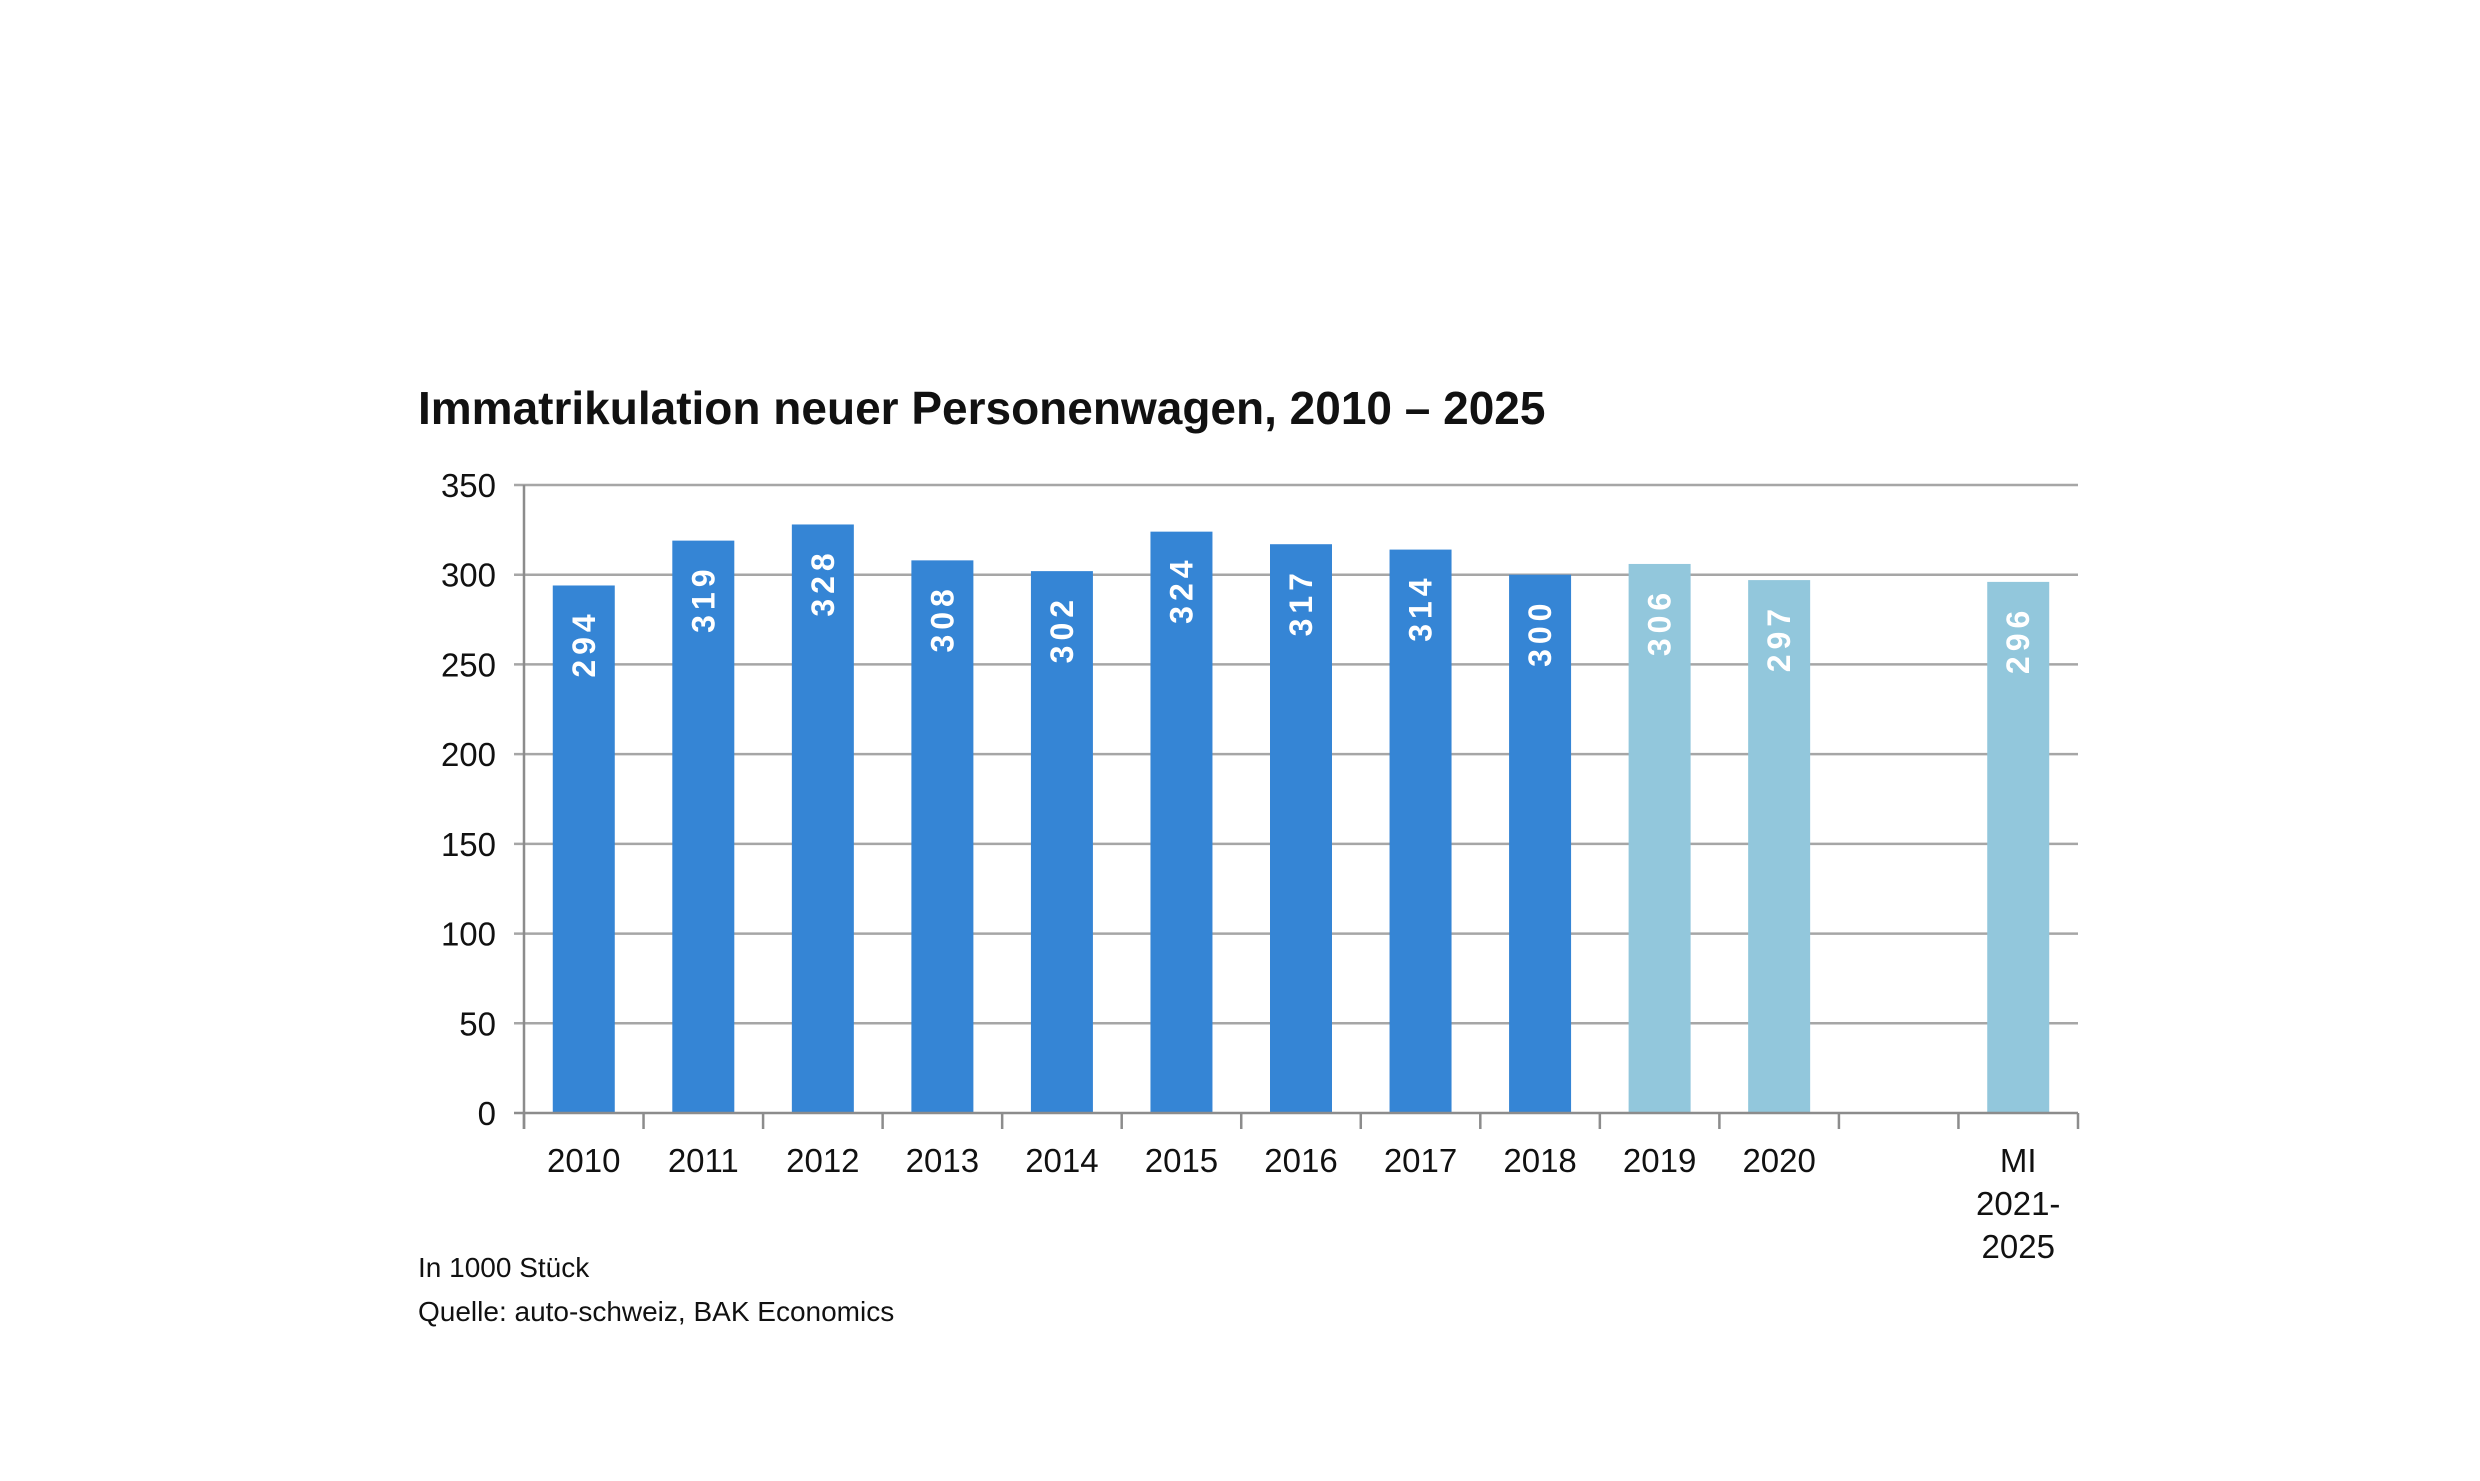  What do you see at coordinates (703, 598) in the screenshot?
I see `bar-value-label: 319` at bounding box center [703, 598].